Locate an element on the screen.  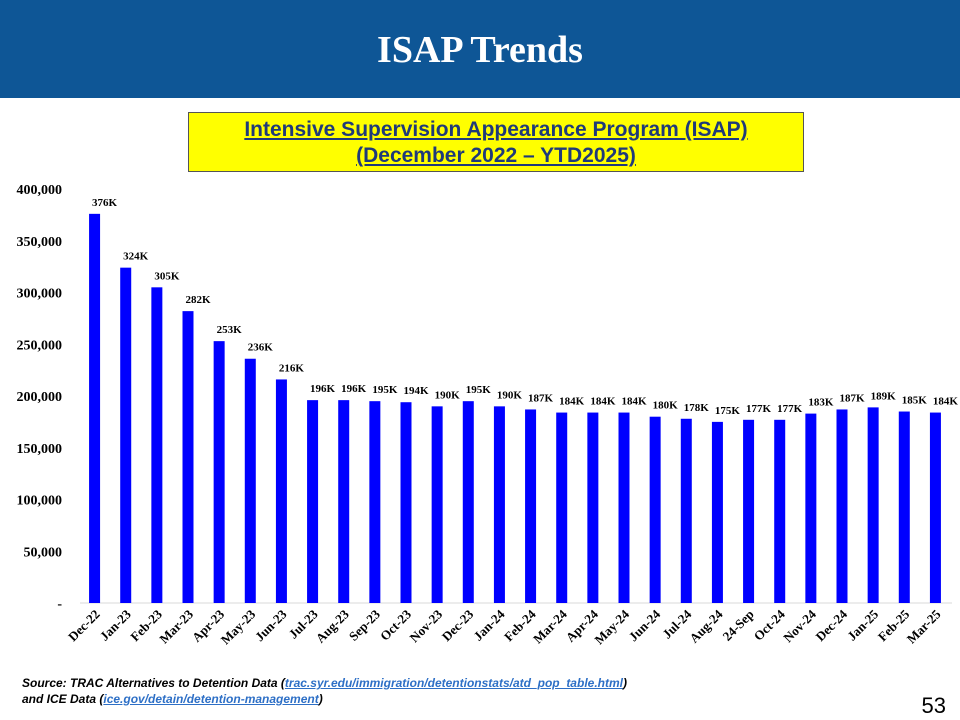
data-label: 282K is located at coordinates (198, 300).